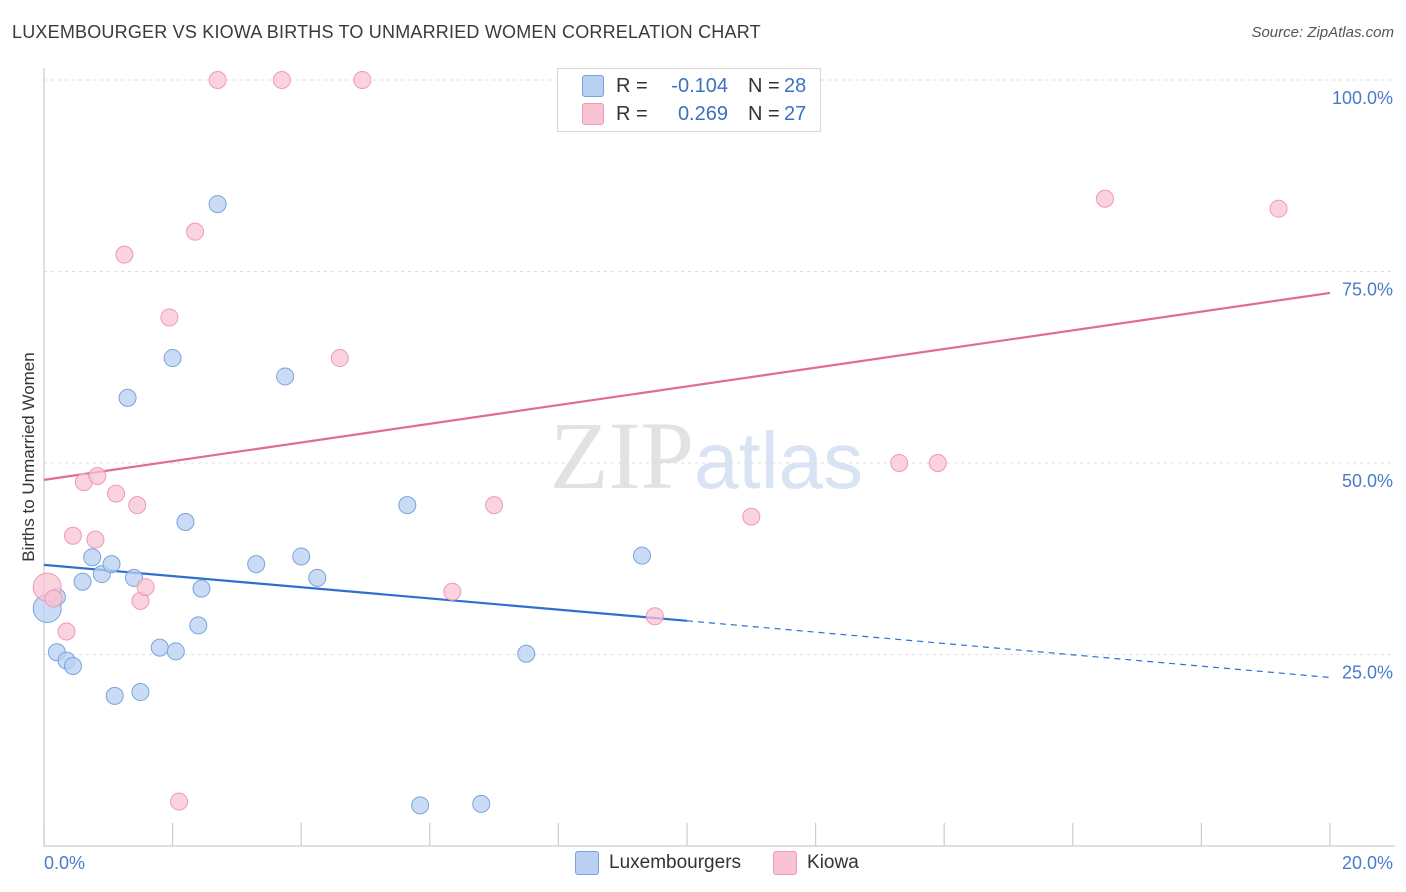 The image size is (1406, 892). Describe the element at coordinates (1008, 649) in the screenshot. I see `trend-line-luxembourgers-extrapolated` at that location.